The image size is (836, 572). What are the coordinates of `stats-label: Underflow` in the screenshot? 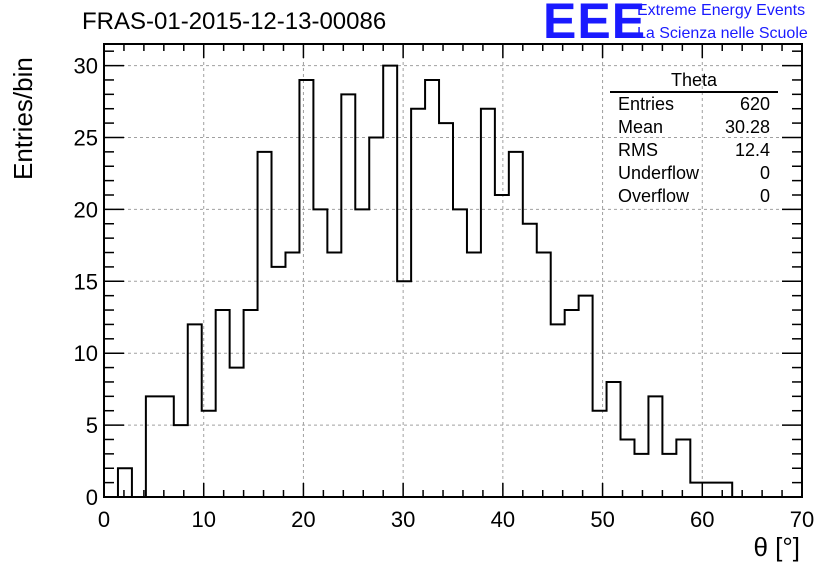 It's located at (659, 173).